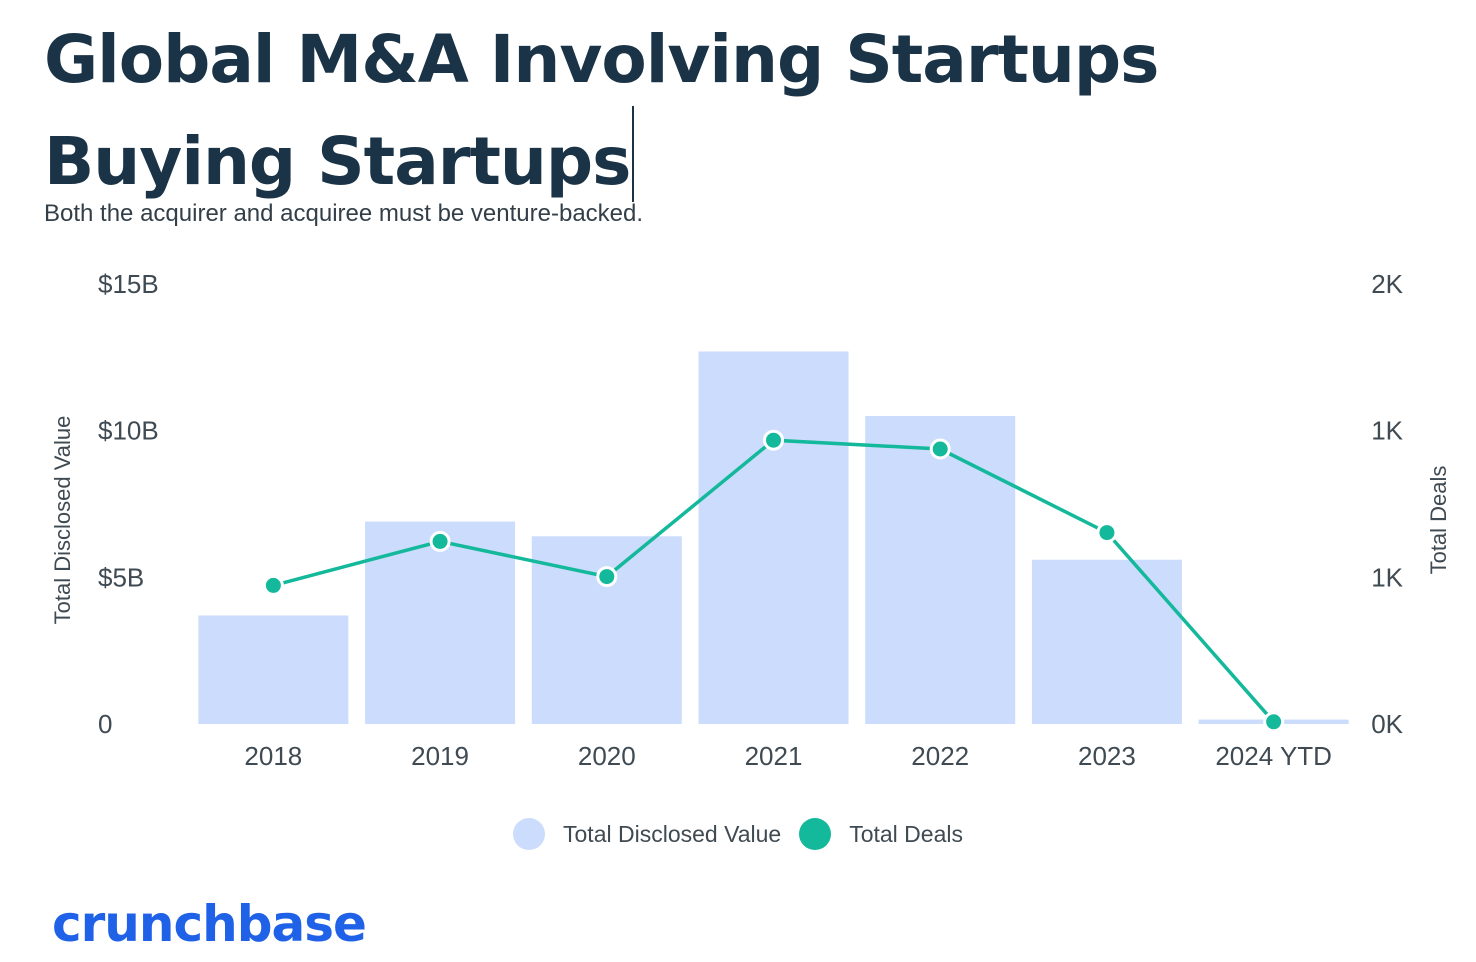  I want to click on point-2019, so click(440, 541).